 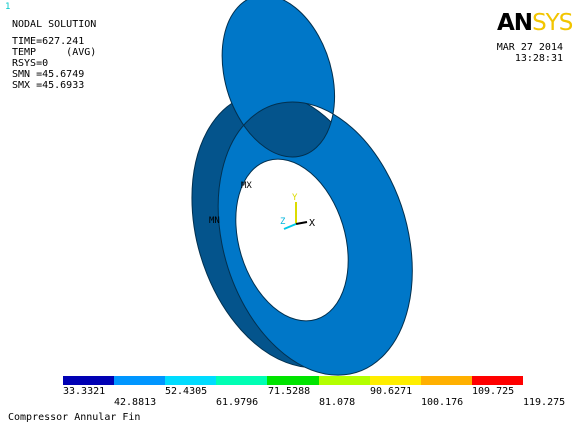 What do you see at coordinates (186, 391) in the screenshot?
I see `legend-value: 52.4305` at bounding box center [186, 391].